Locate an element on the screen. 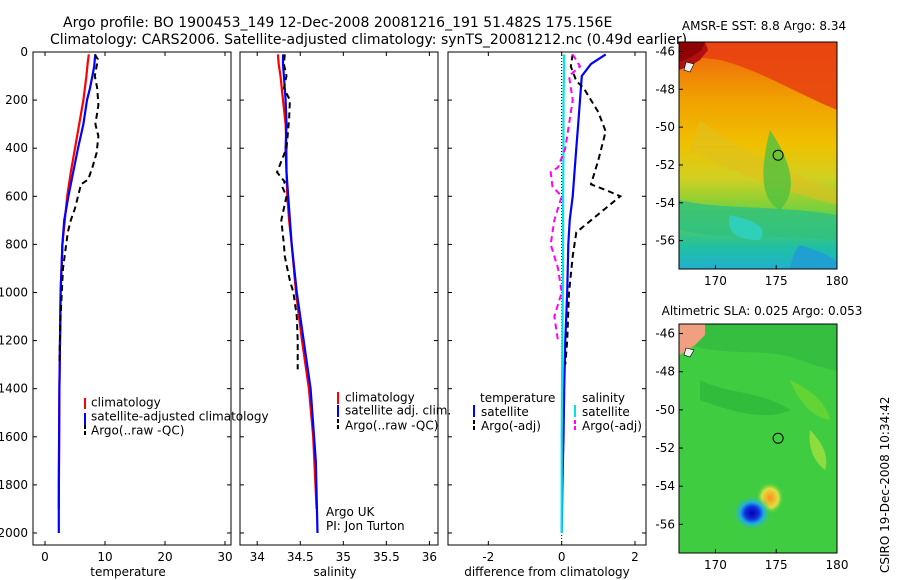 This screenshot has height=580, width=900. sst-field is located at coordinates (758, 155).